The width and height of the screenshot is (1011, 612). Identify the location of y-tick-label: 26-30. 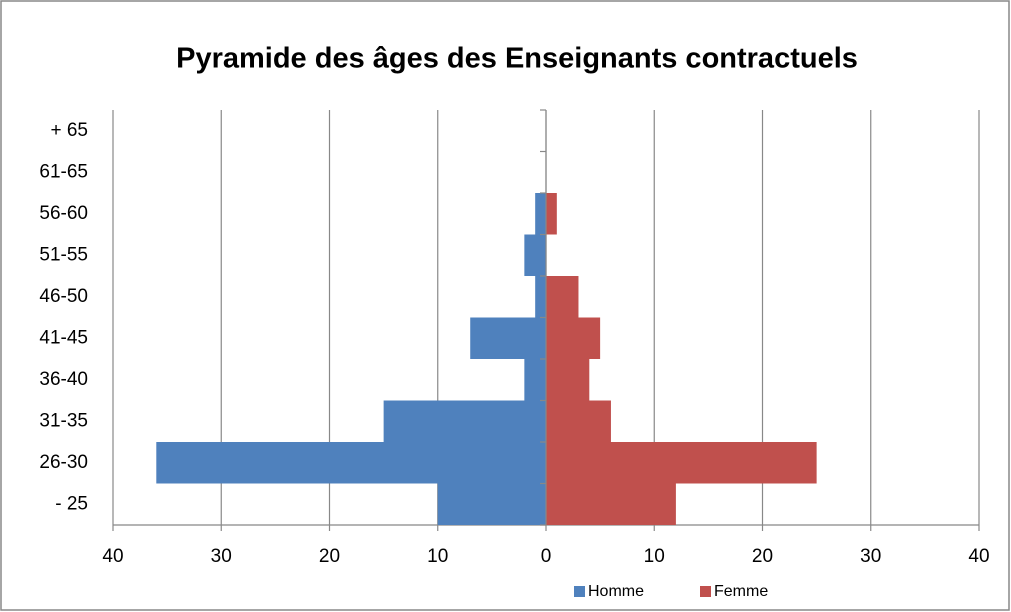
(63, 462).